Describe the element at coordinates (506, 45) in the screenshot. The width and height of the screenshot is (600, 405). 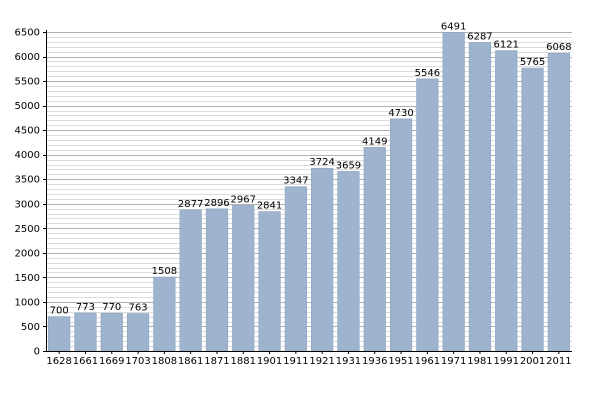
I see `bar-value-label-1991: 6121` at that location.